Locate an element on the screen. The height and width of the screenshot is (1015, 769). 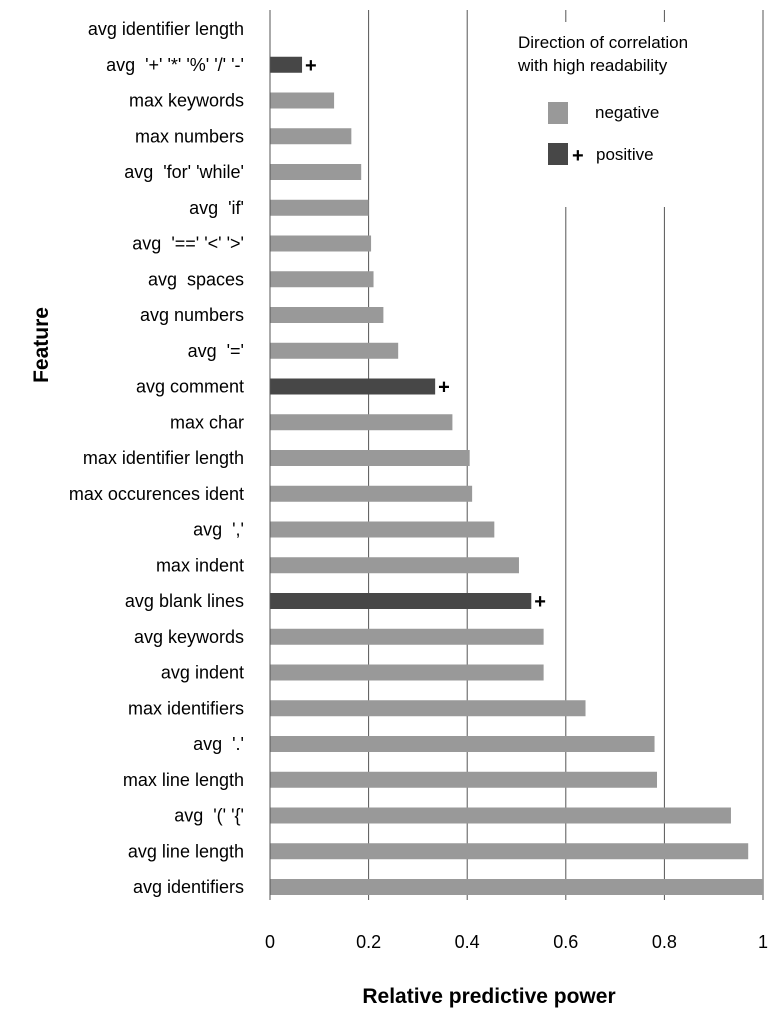
legend-label-positive: positive is located at coordinates (625, 154).